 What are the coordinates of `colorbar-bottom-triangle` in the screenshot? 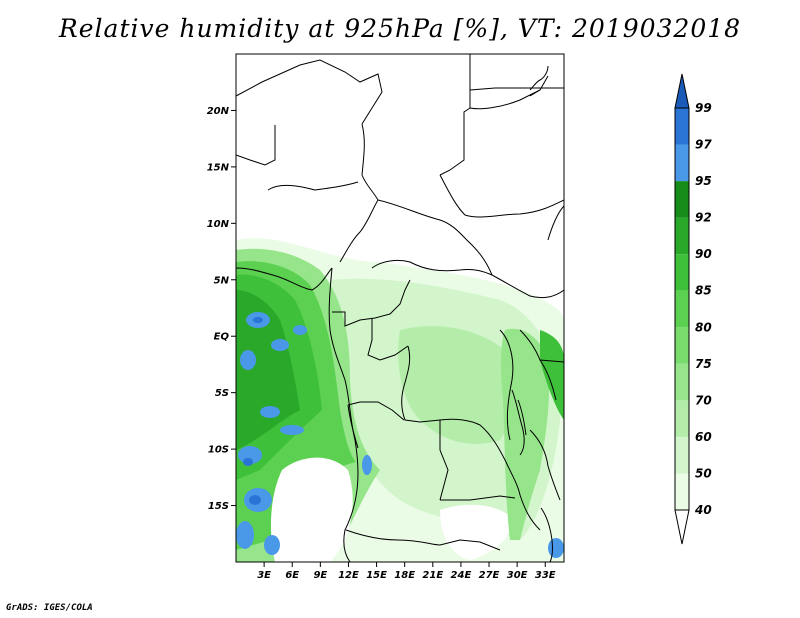 It's located at (682, 527).